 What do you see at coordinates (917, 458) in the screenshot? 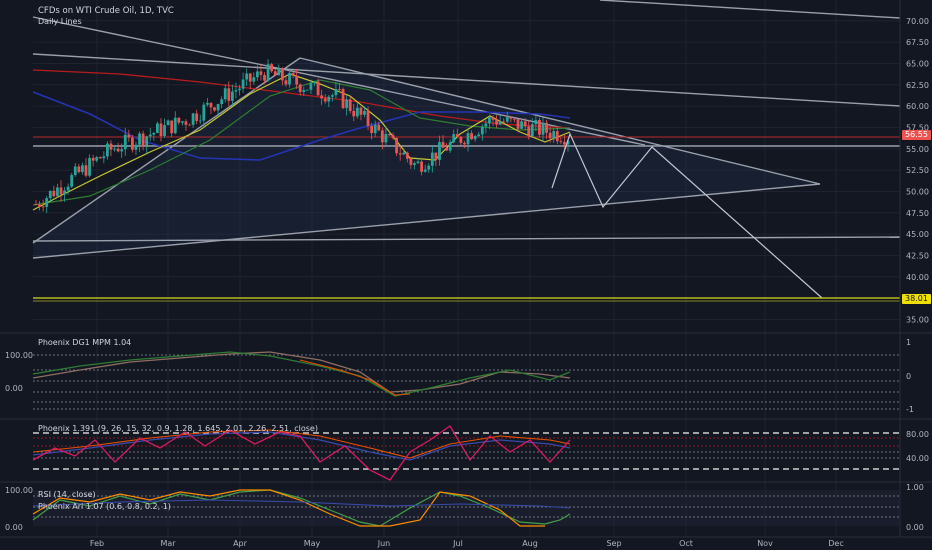
I see `p1391-right-tick-1: 40.00` at bounding box center [917, 458].